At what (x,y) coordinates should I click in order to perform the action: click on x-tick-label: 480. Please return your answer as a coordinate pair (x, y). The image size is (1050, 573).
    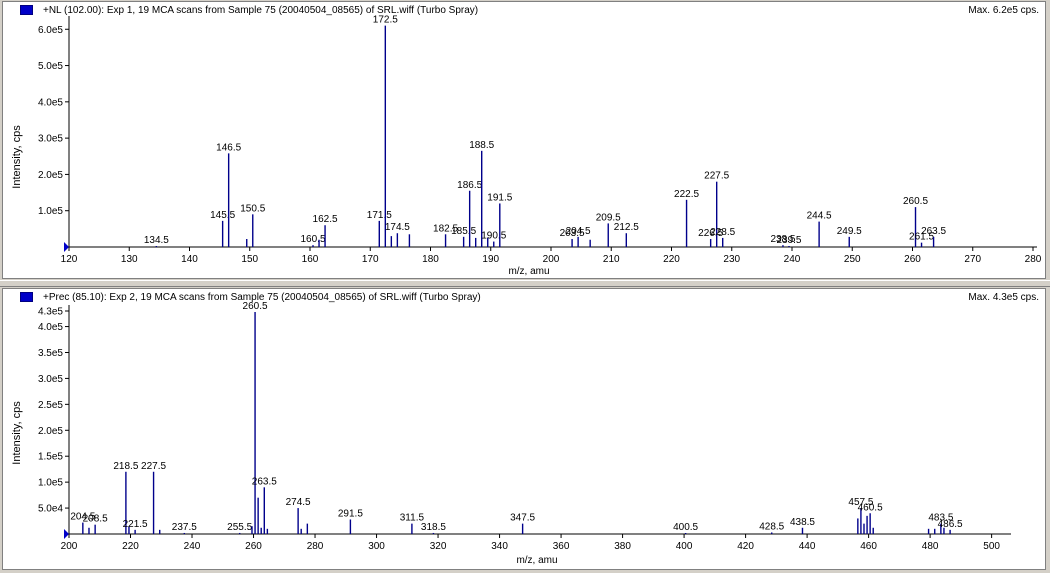
    Looking at the image, I should click on (930, 546).